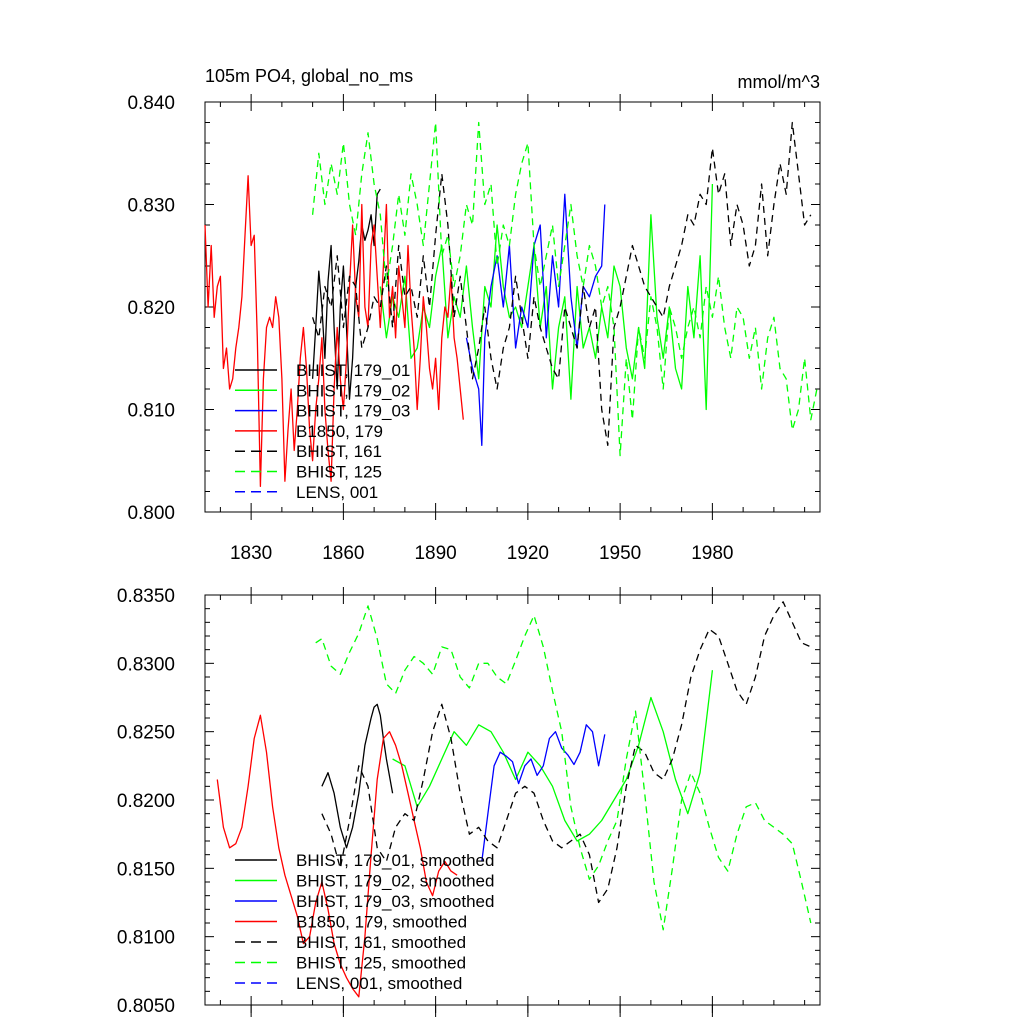  I want to click on x-tick-label: 1920, so click(528, 553).